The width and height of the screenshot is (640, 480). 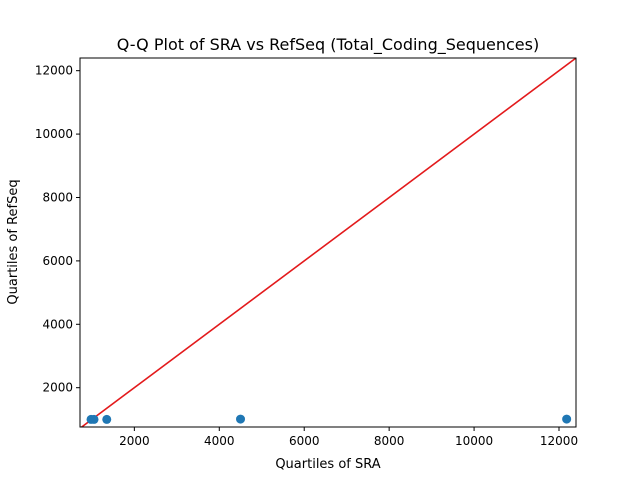 What do you see at coordinates (57, 197) in the screenshot?
I see `y-tick-label: 8000` at bounding box center [57, 197].